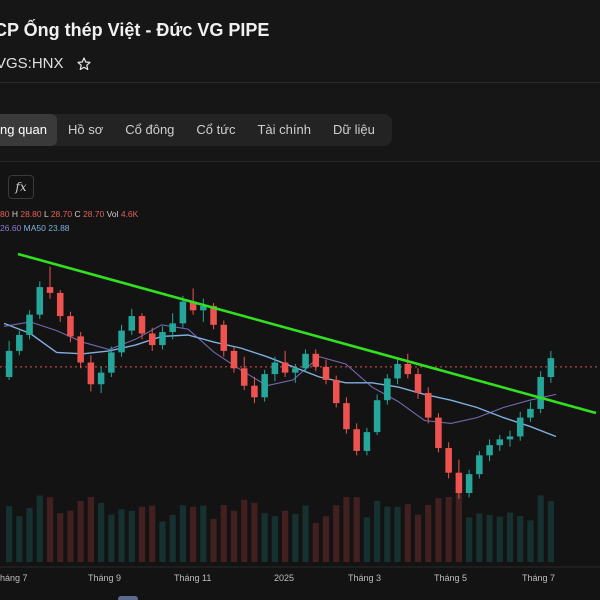 This screenshot has height=600, width=600. What do you see at coordinates (216, 129) in the screenshot?
I see `tab-dividends: Cổ tức` at bounding box center [216, 129].